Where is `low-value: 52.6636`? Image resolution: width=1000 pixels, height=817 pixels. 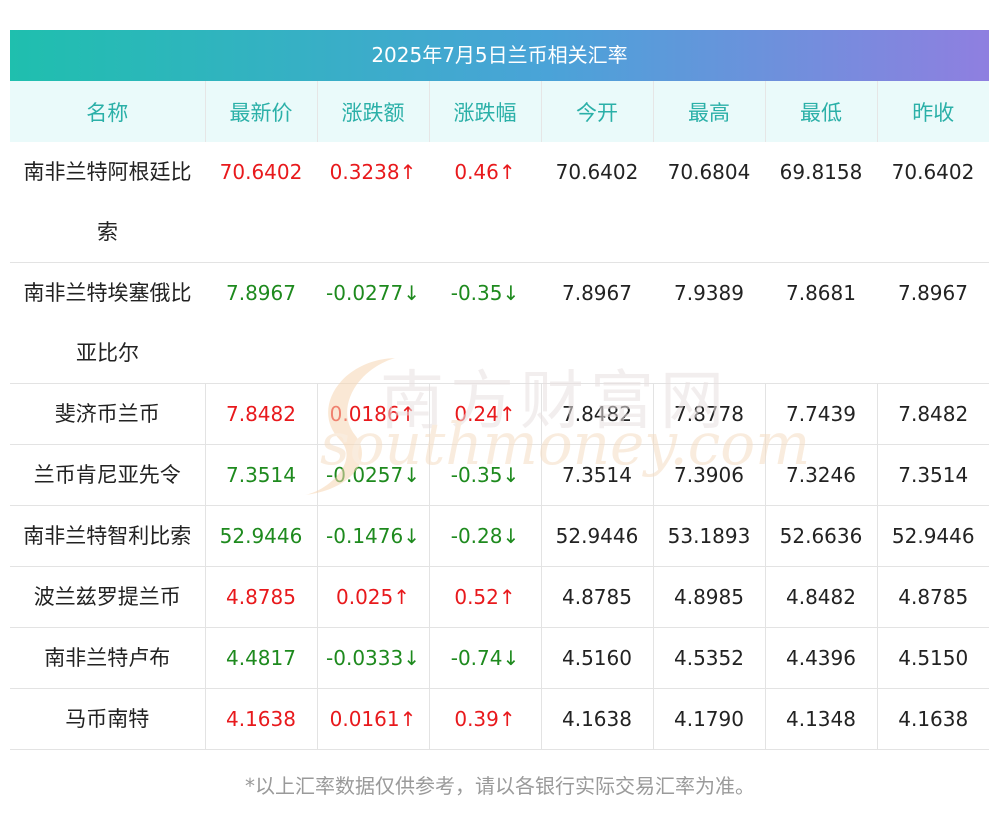
low-value: 52.6636 is located at coordinates (821, 536).